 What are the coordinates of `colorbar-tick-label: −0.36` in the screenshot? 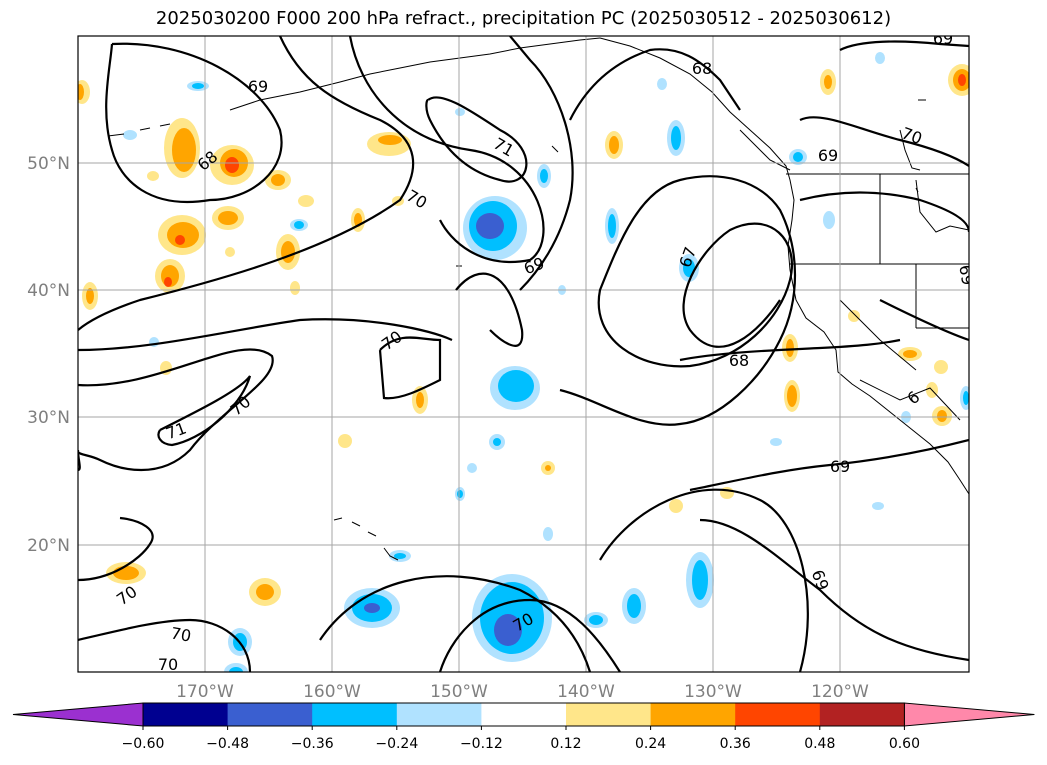 It's located at (312, 744).